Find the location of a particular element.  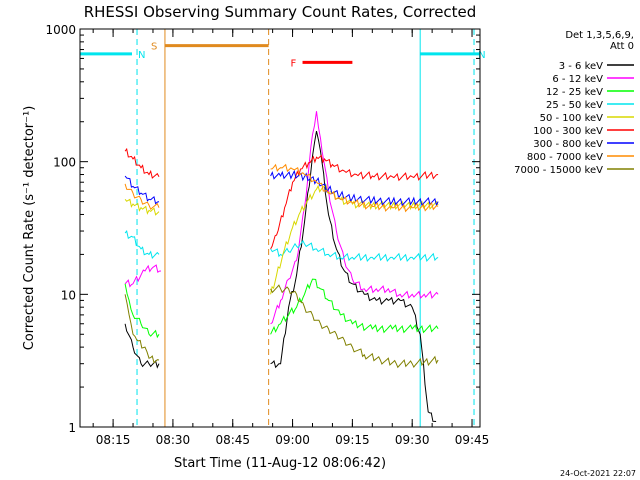

y-tick-label: 1 is located at coordinates (72, 428).